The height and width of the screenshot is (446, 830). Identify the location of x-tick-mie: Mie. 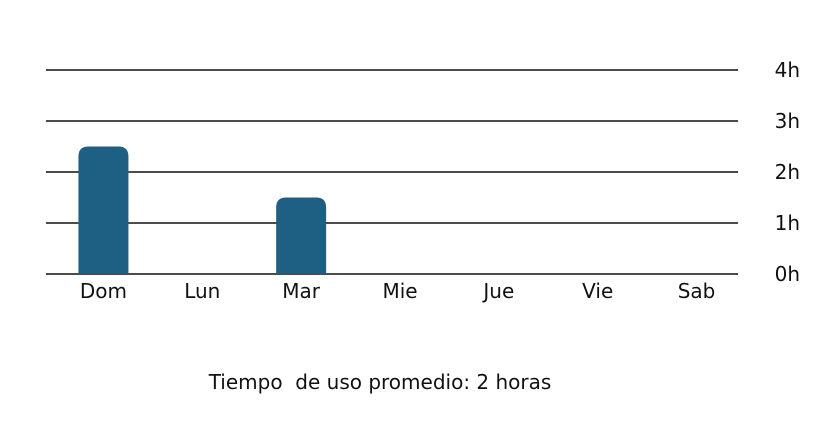
(399, 291).